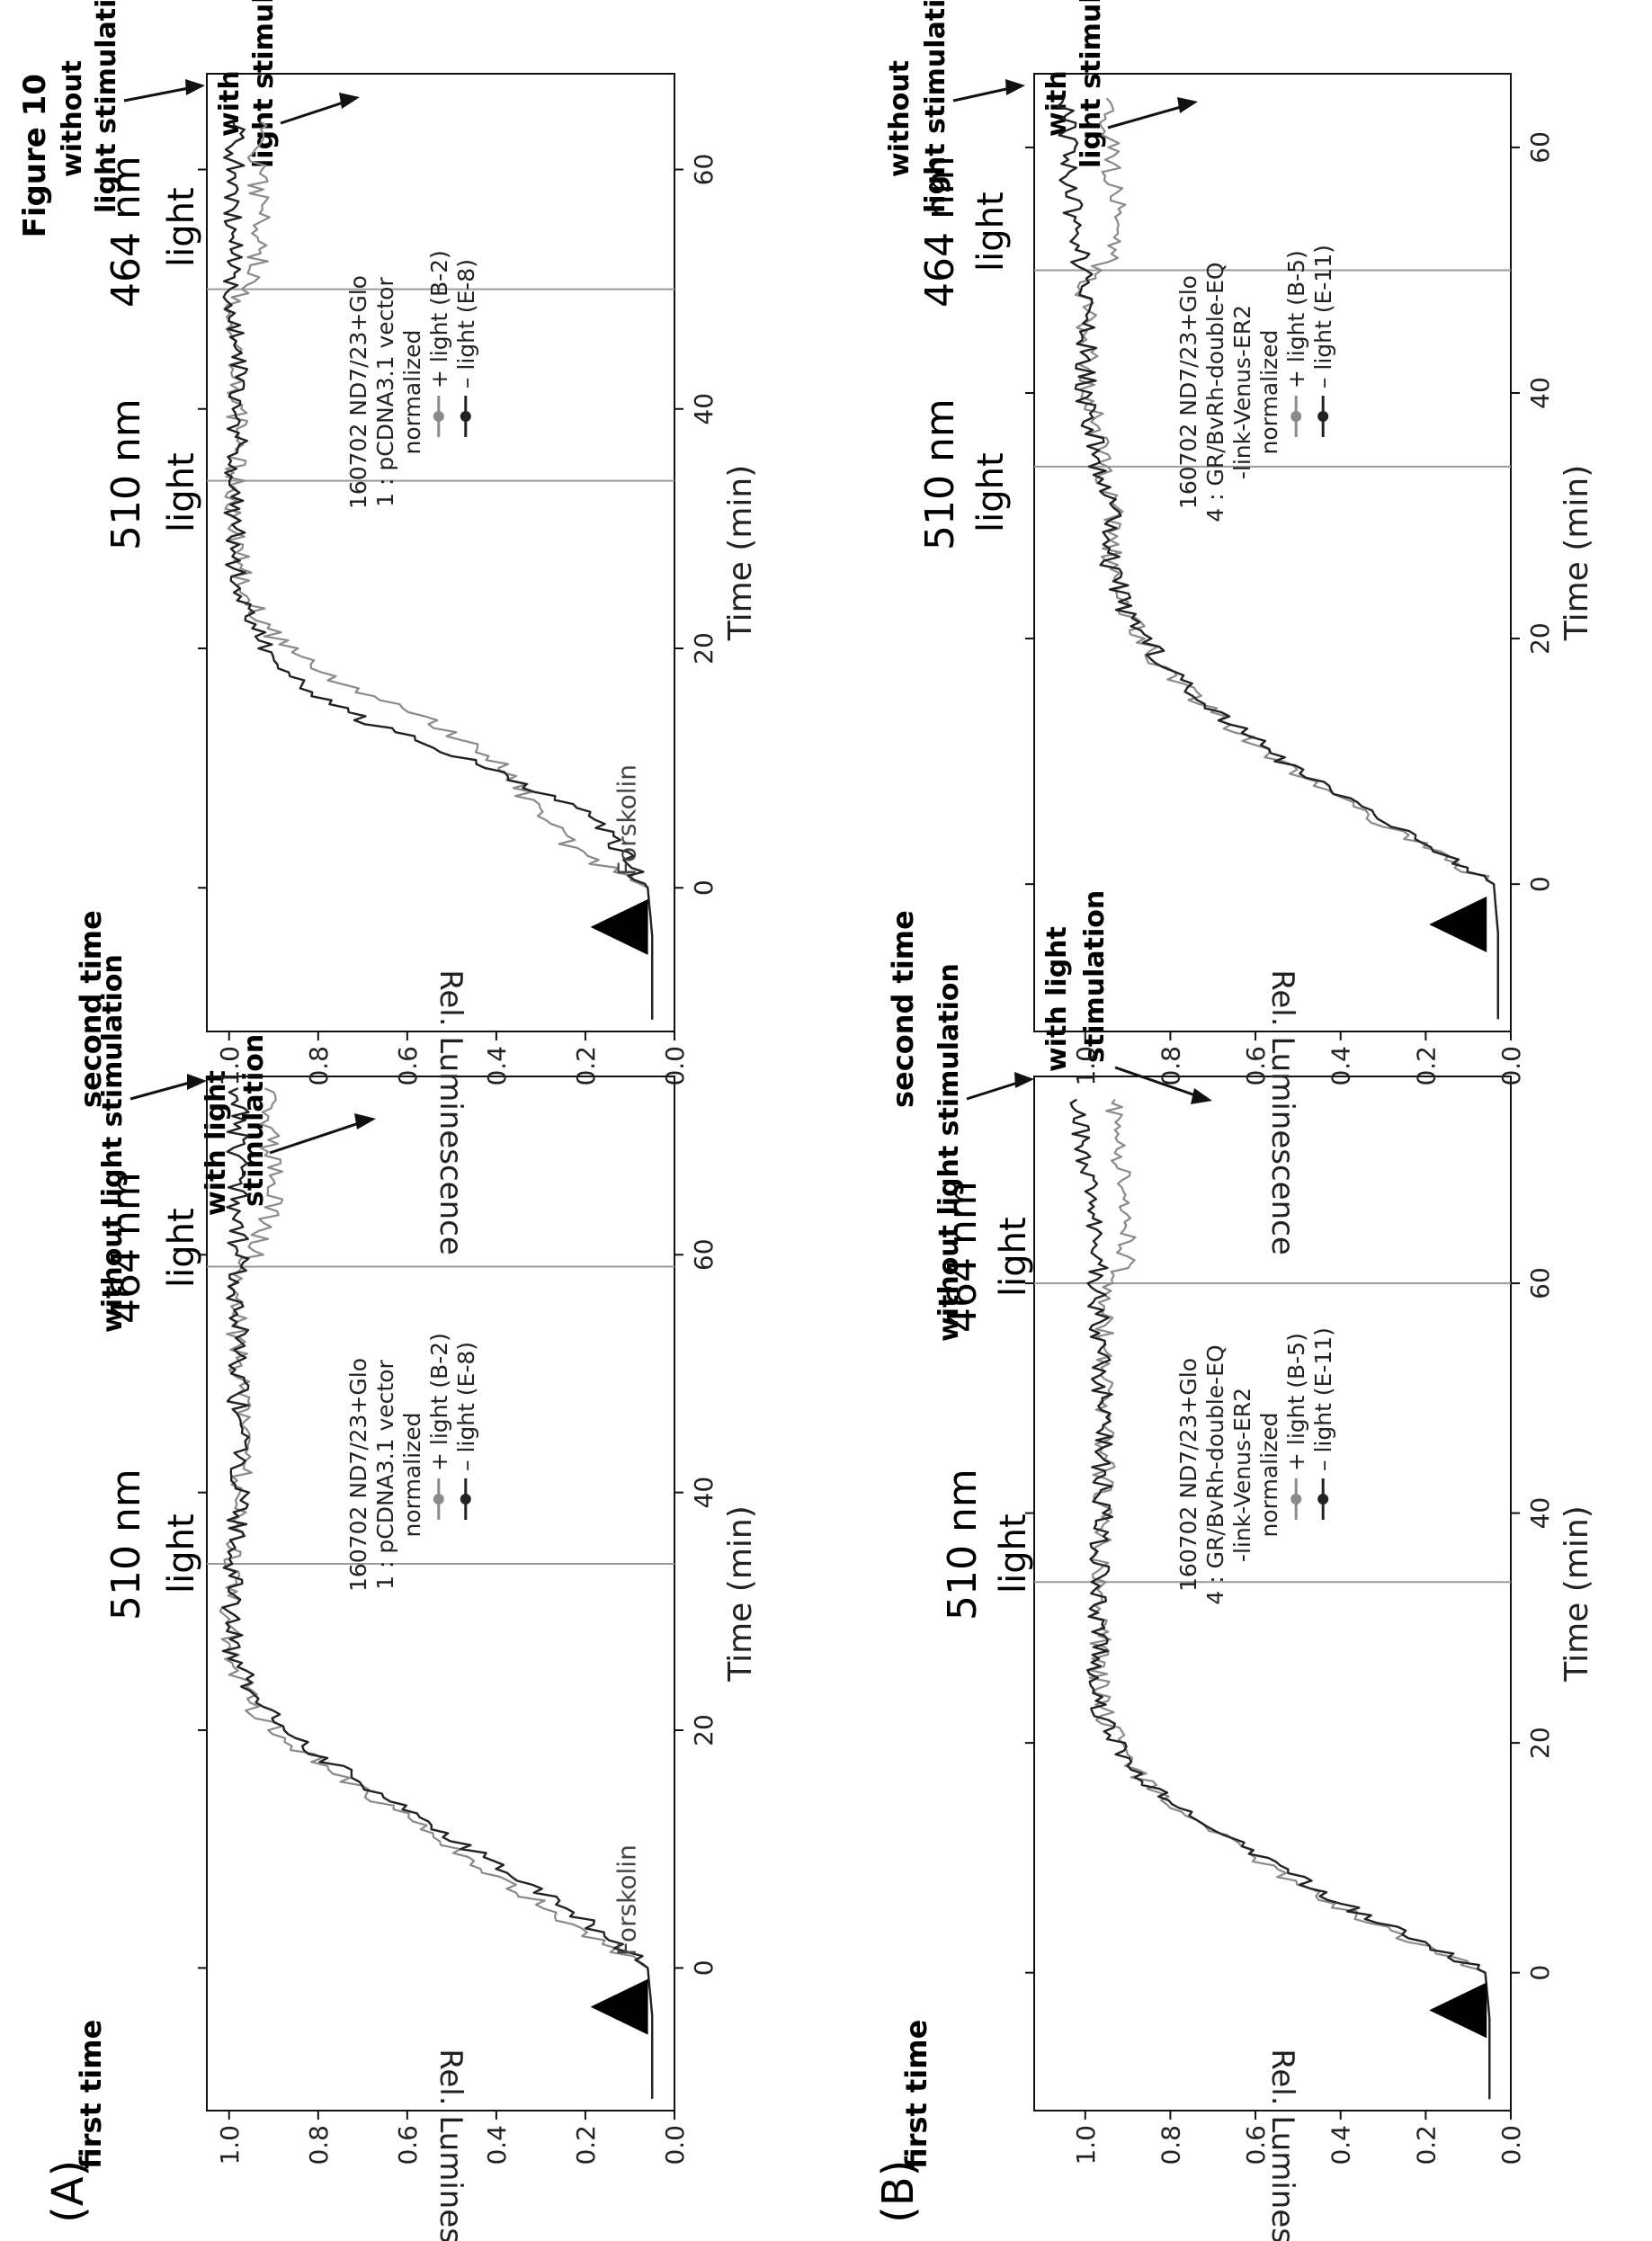 The image size is (1652, 2241). I want to click on run-label-b-first: first time, so click(916, 2094).